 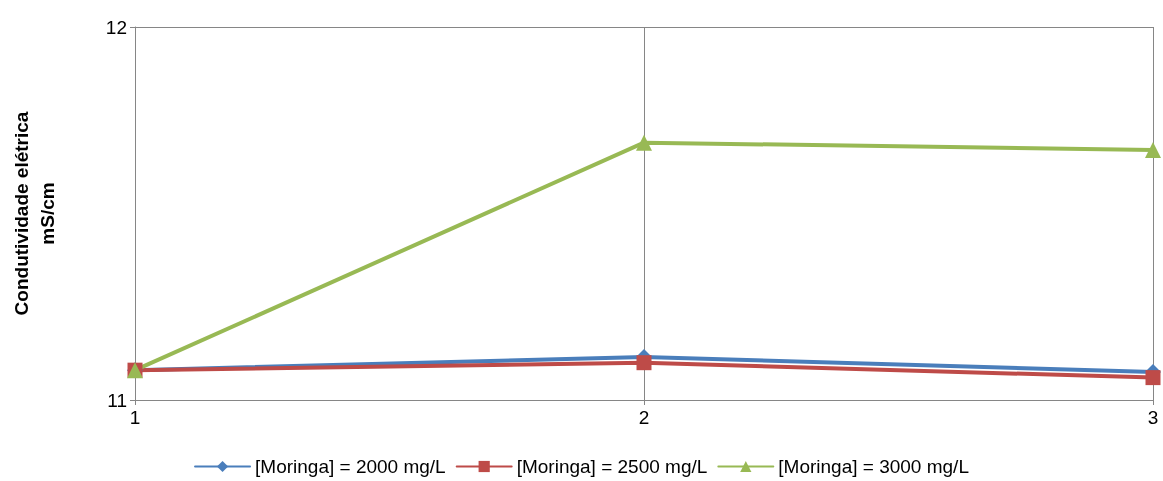 What do you see at coordinates (117, 400) in the screenshot?
I see `y-tick-label: 11` at bounding box center [117, 400].